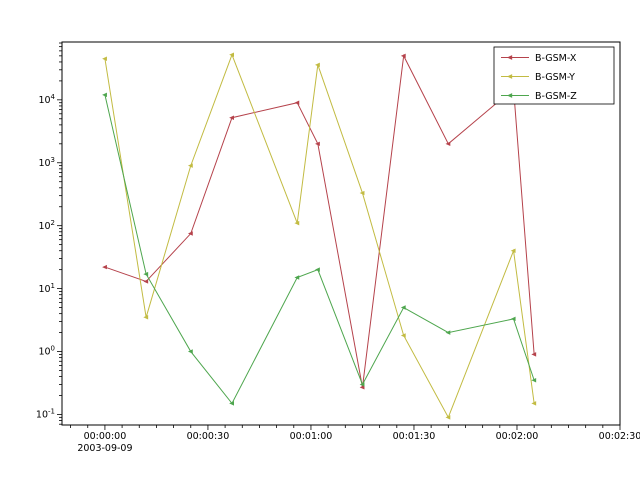  I want to click on legend: B-GSM-X B-GSM-Y B-GSM-Z, so click(554, 75).